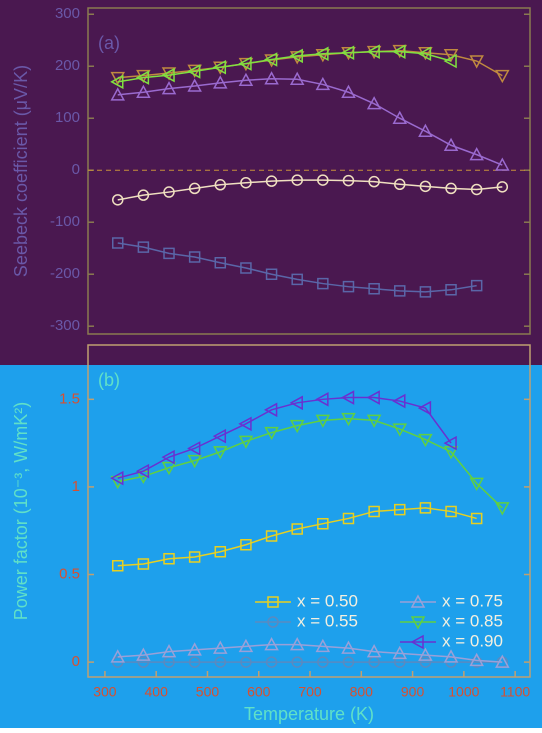 The image size is (542, 733). I want to click on y-tick-label: 1.5, so click(69, 398).